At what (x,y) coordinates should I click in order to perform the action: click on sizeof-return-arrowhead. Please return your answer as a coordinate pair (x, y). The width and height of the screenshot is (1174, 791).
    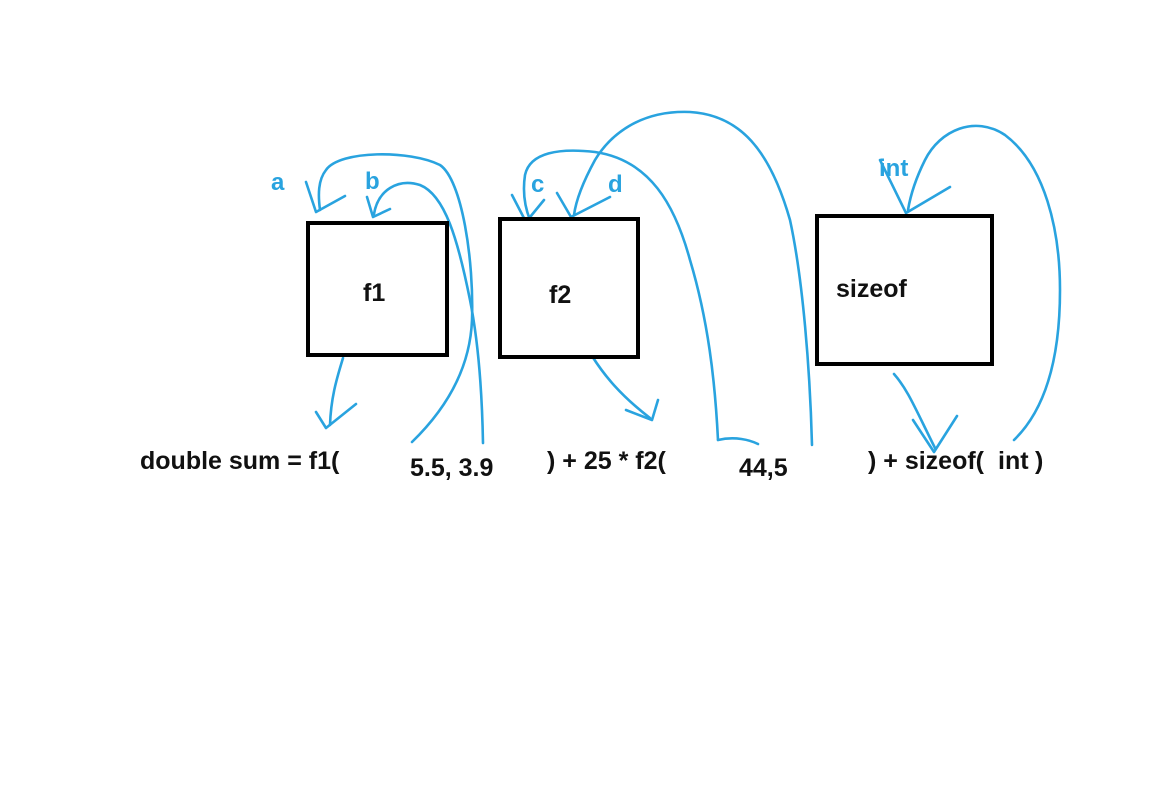
    Looking at the image, I should click on (935, 434).